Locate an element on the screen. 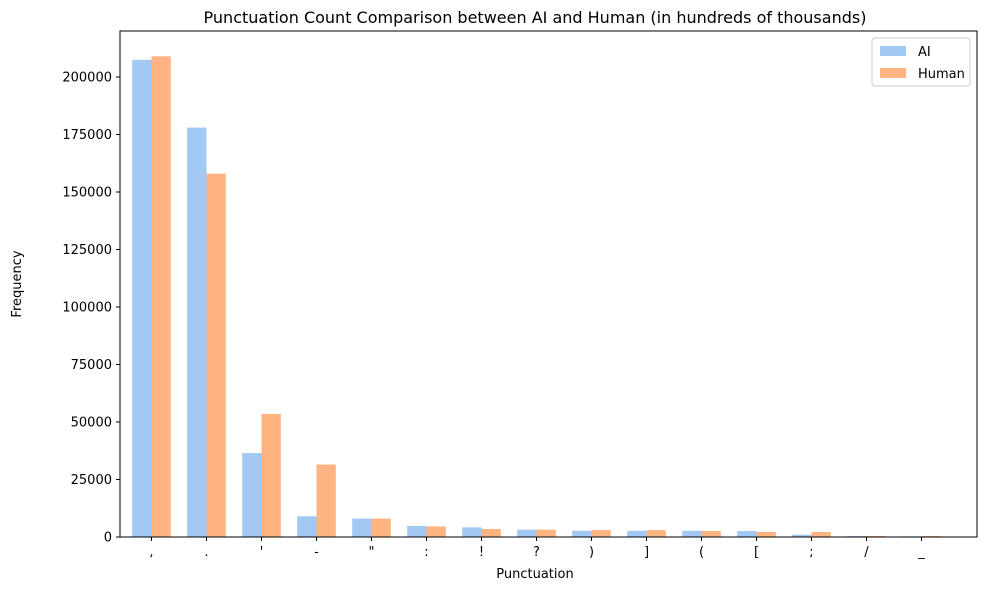  y-axis-title: Frequency is located at coordinates (17, 283).